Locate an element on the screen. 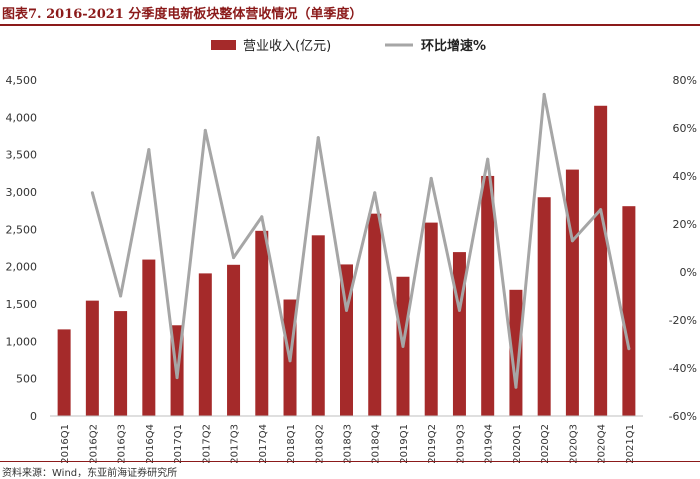 The image size is (700, 479). line-point-2020q2 is located at coordinates (544, 94).